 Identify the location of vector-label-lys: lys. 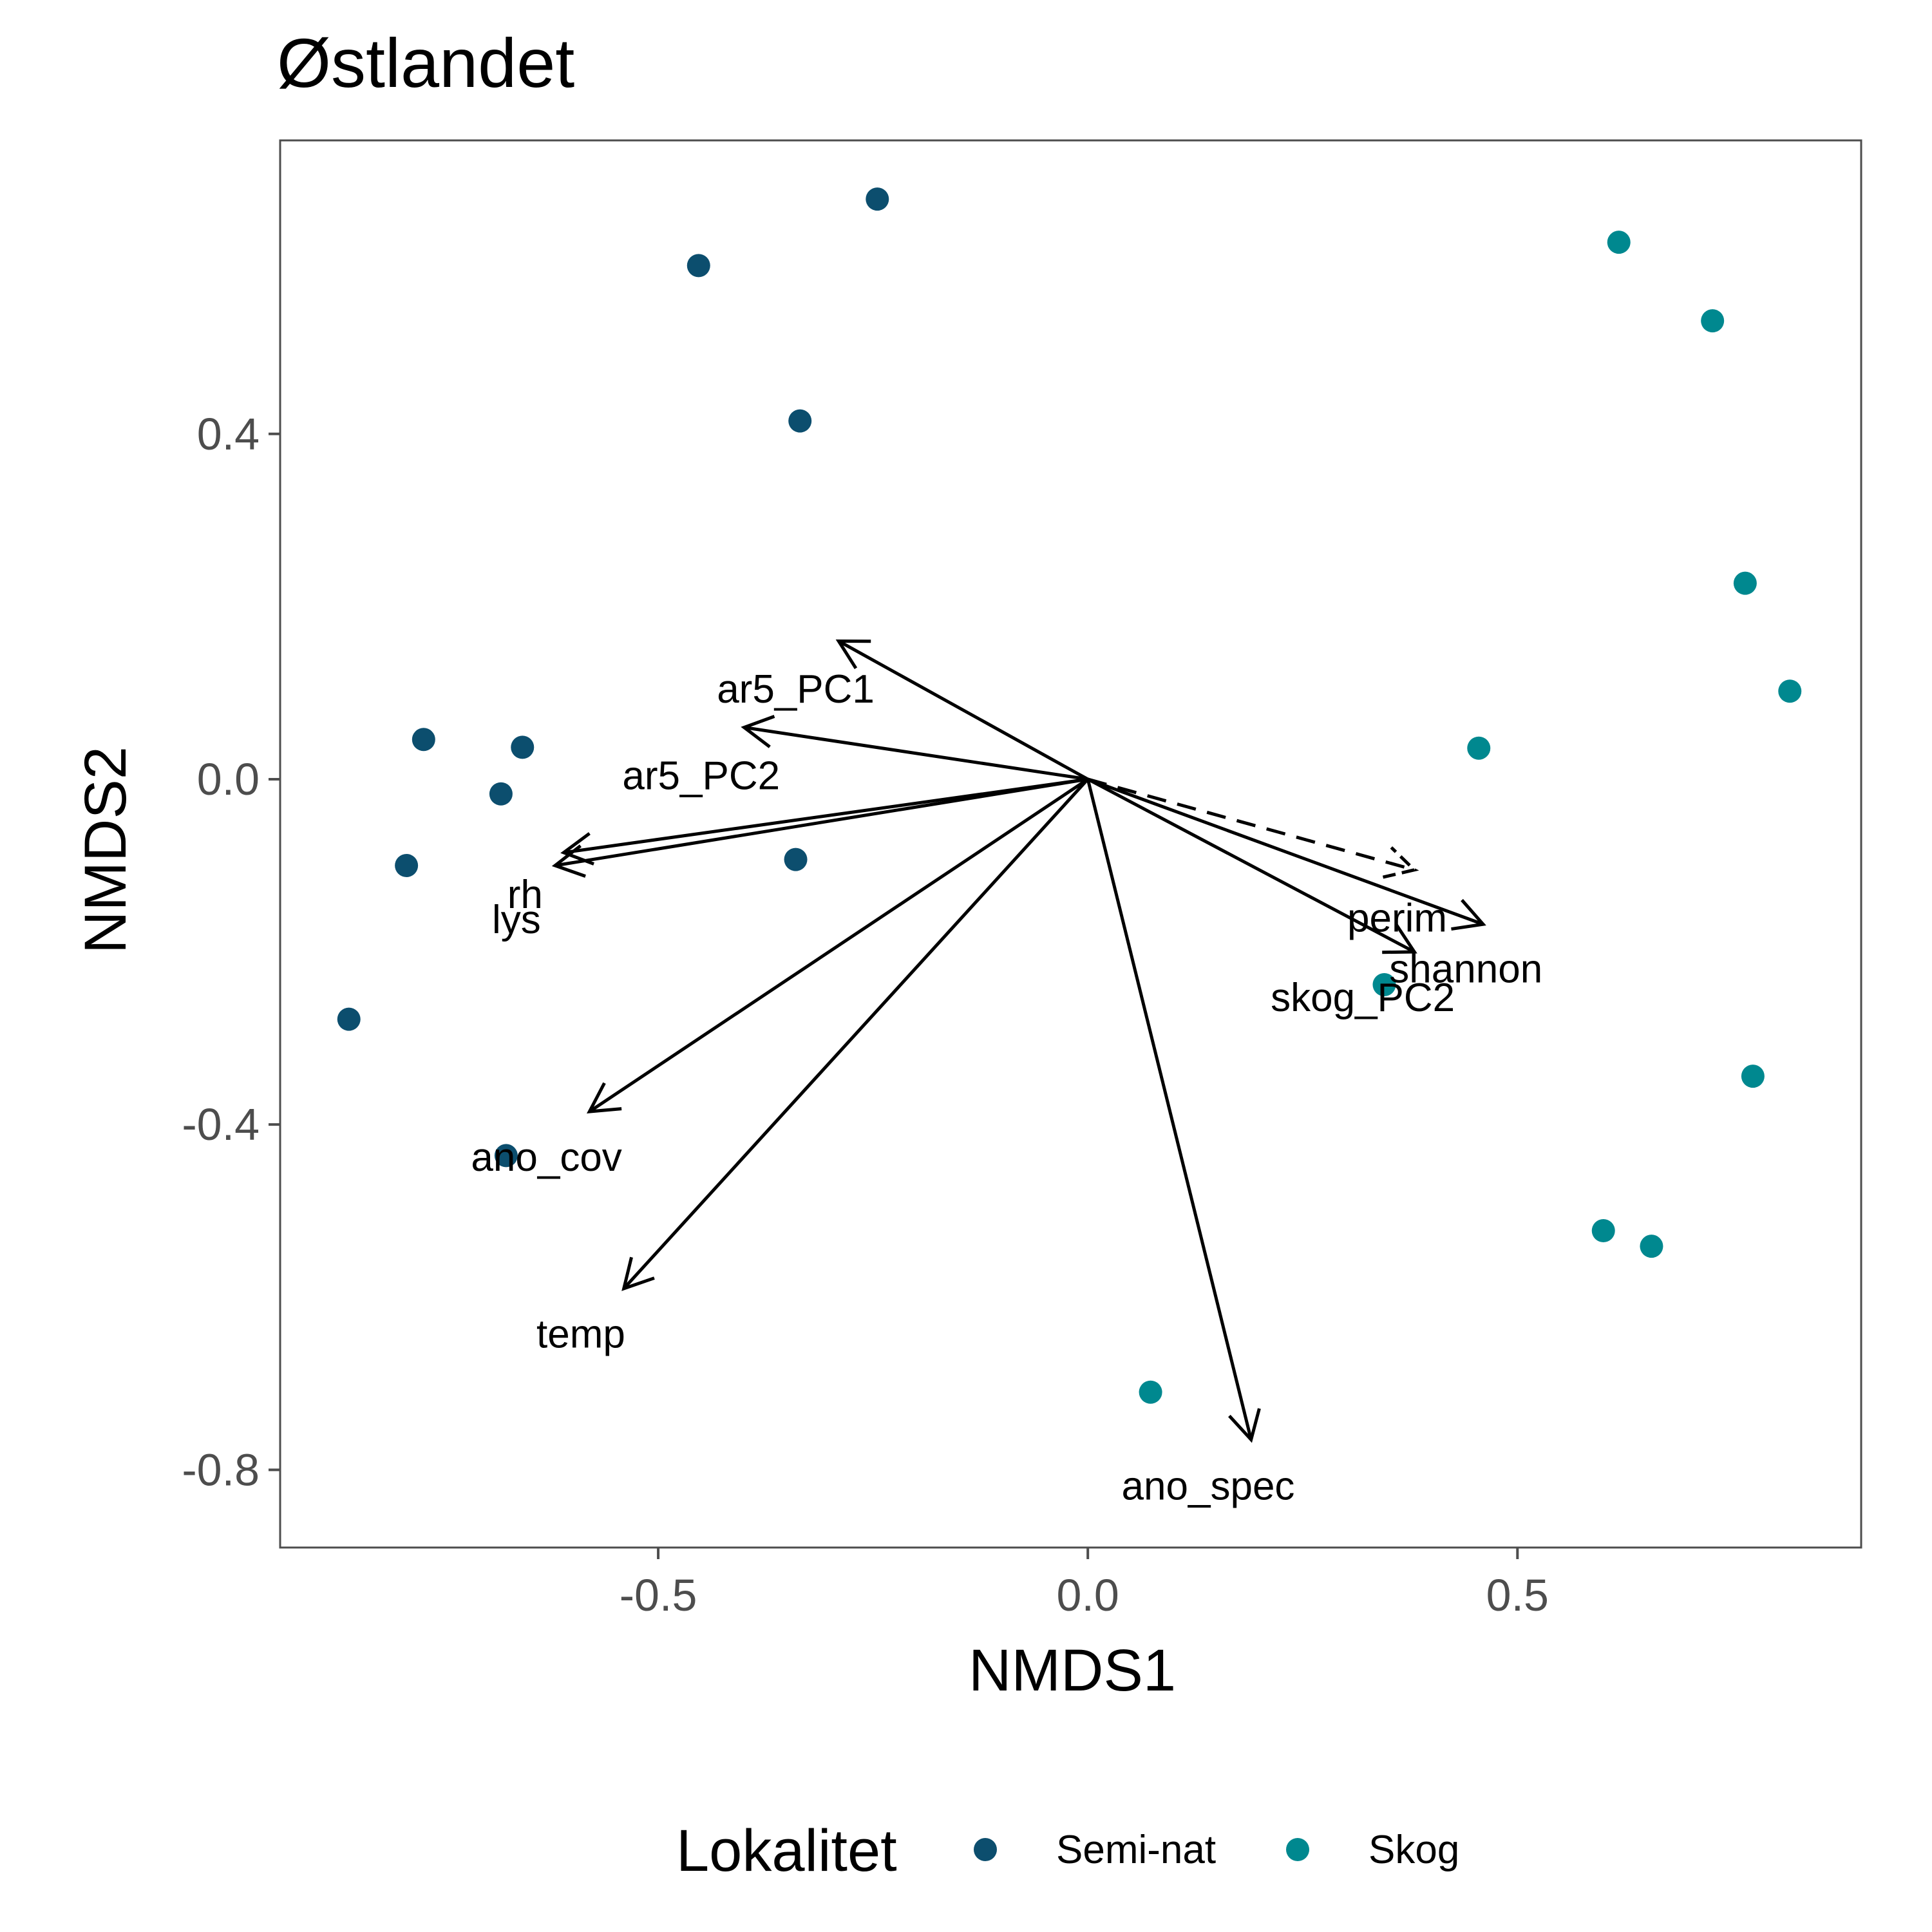
(516, 920).